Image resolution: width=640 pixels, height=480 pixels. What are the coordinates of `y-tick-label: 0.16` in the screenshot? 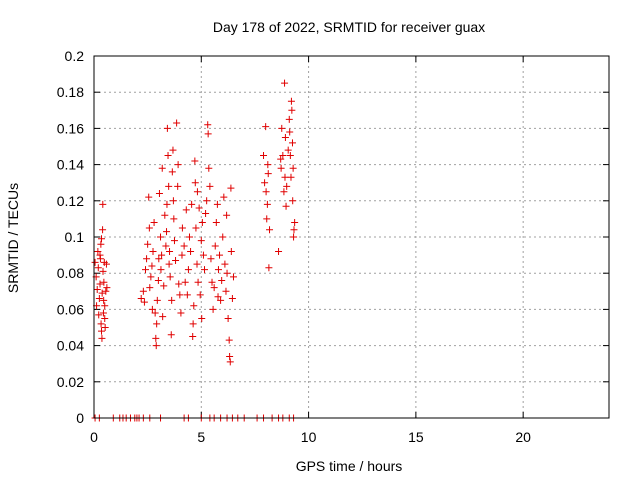 It's located at (70, 128).